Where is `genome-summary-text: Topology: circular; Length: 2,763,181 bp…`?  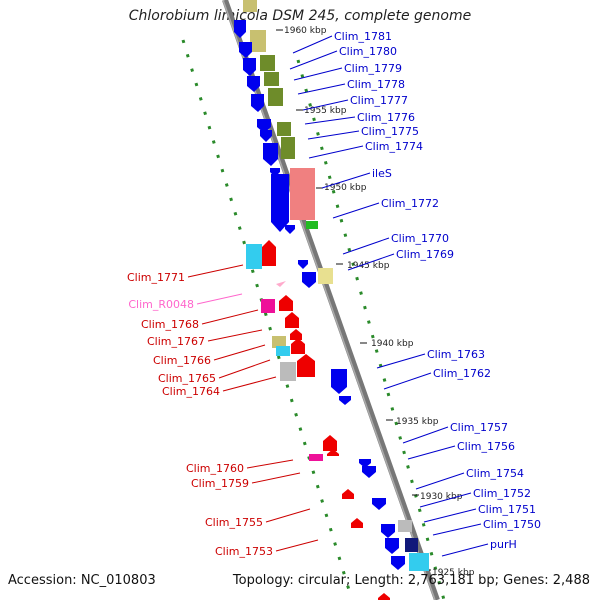
genome-summary-text: Topology: circular; Length: 2,763,181 bp… is located at coordinates (411, 580).